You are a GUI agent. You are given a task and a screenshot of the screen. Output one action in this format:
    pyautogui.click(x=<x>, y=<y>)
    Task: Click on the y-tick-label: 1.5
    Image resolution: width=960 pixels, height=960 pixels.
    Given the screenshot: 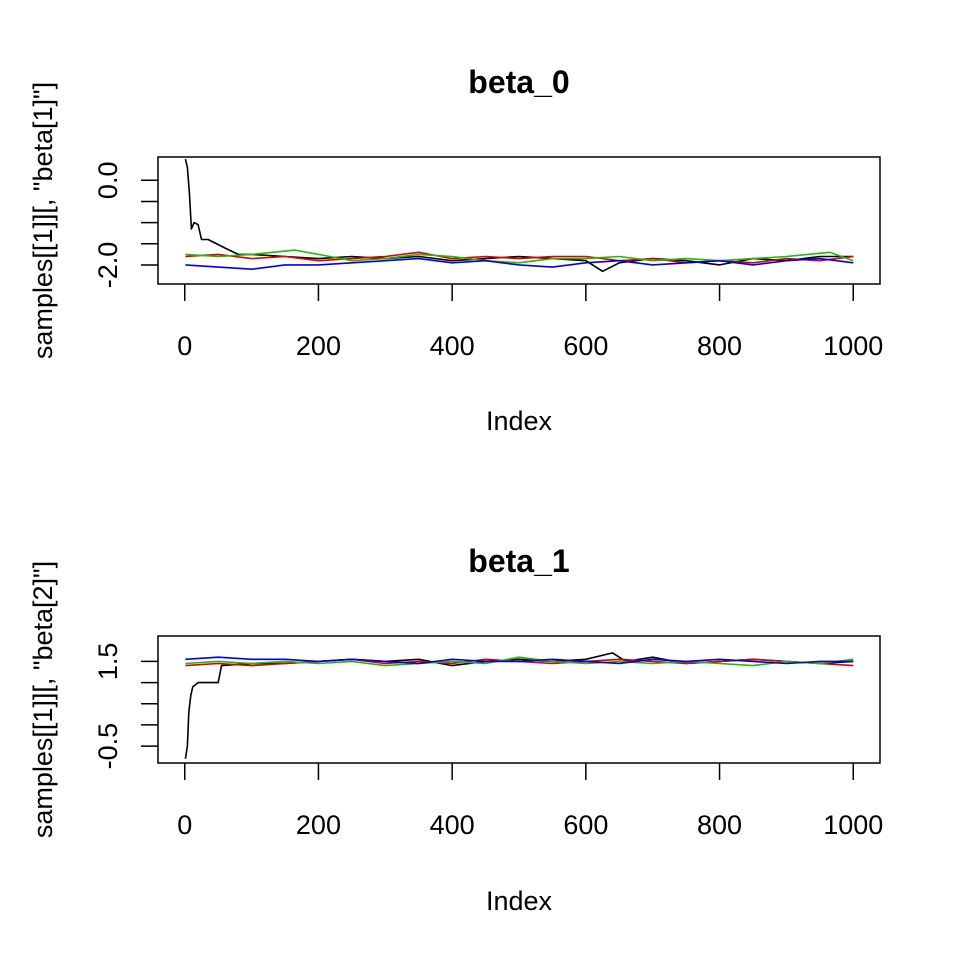 What is the action you would take?
    pyautogui.click(x=108, y=662)
    